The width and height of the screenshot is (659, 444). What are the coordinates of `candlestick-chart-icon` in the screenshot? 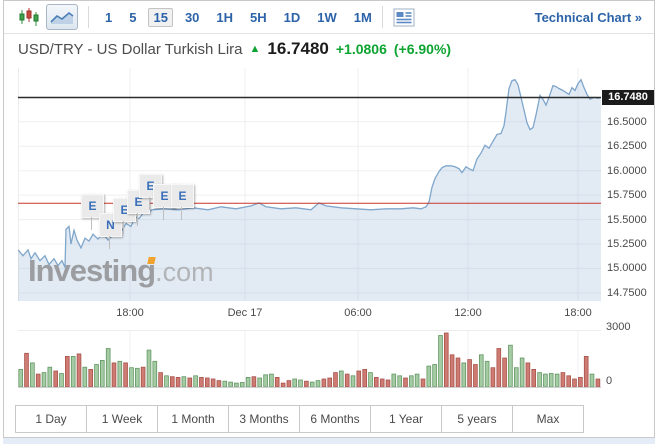 It's located at (29, 17).